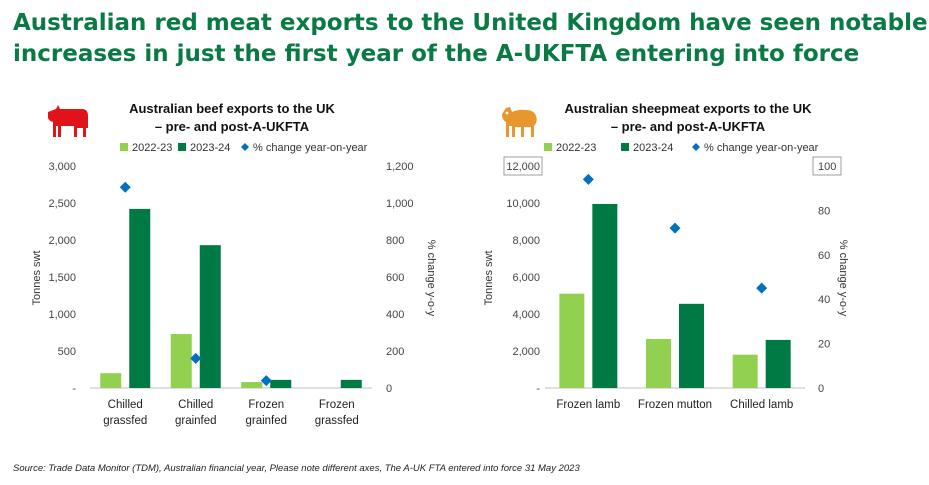  What do you see at coordinates (395, 315) in the screenshot?
I see `beef-y2-tick-label: 400` at bounding box center [395, 315].